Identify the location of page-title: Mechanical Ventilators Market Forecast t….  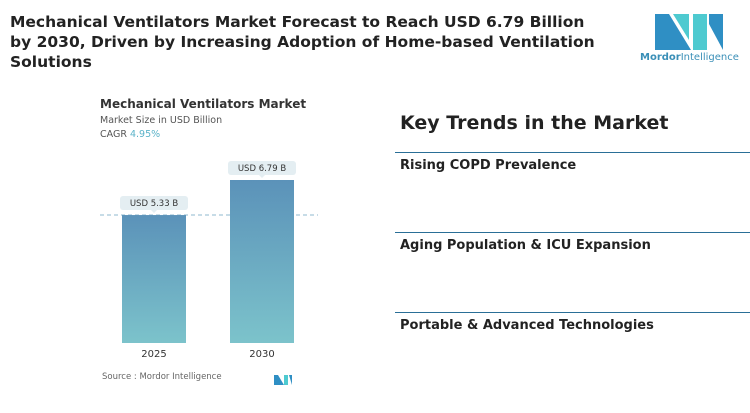
(302, 42).